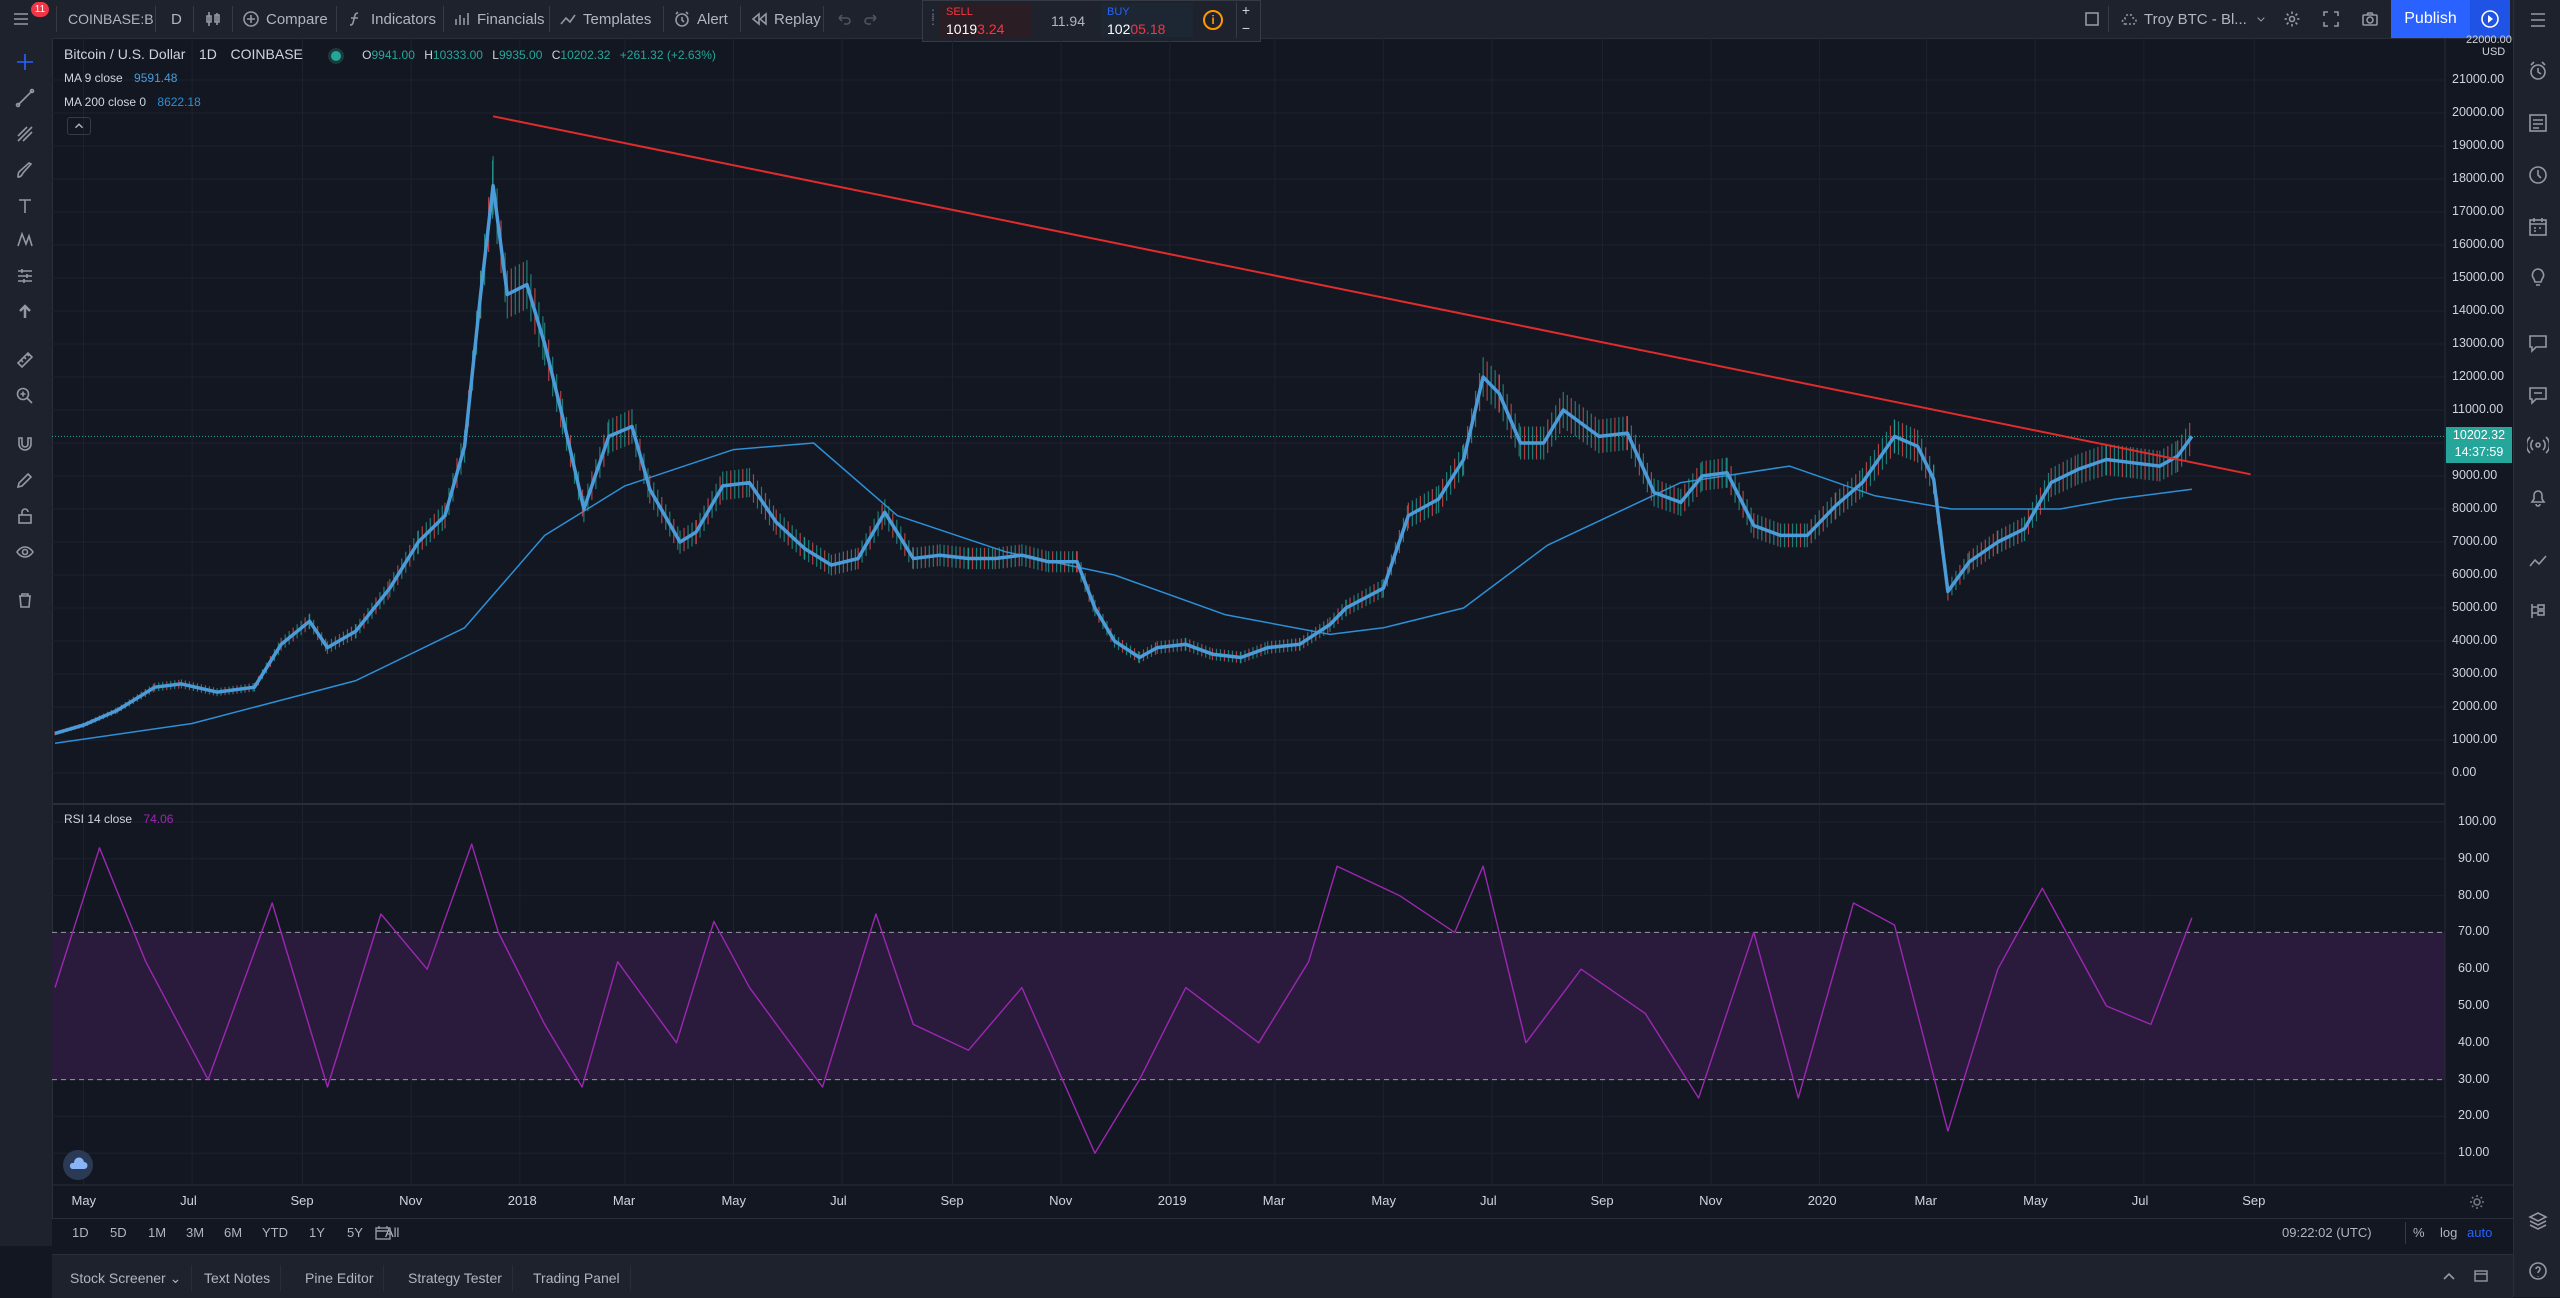 This screenshot has width=2560, height=1298. What do you see at coordinates (158, 819) in the screenshot?
I see `rsi-value: 74.06` at bounding box center [158, 819].